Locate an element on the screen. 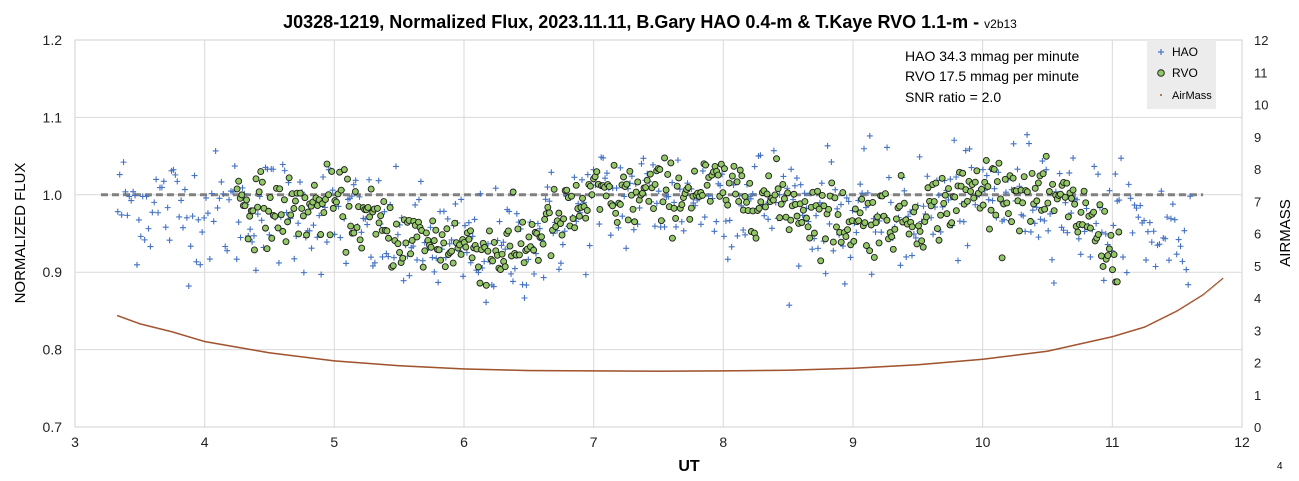 Image resolution: width=1299 pixels, height=481 pixels. x-tick-label: 9 is located at coordinates (853, 442).